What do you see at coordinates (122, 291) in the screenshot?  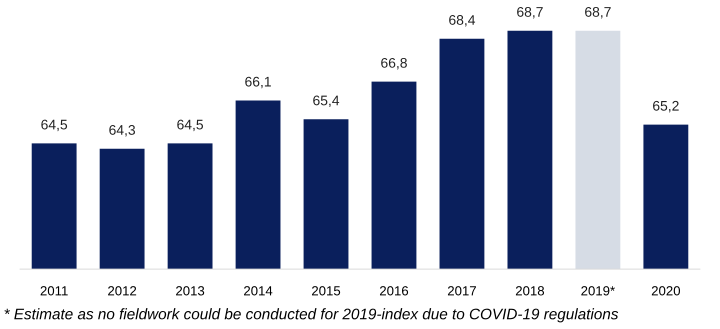 I see `x-tick-label: 2012` at bounding box center [122, 291].